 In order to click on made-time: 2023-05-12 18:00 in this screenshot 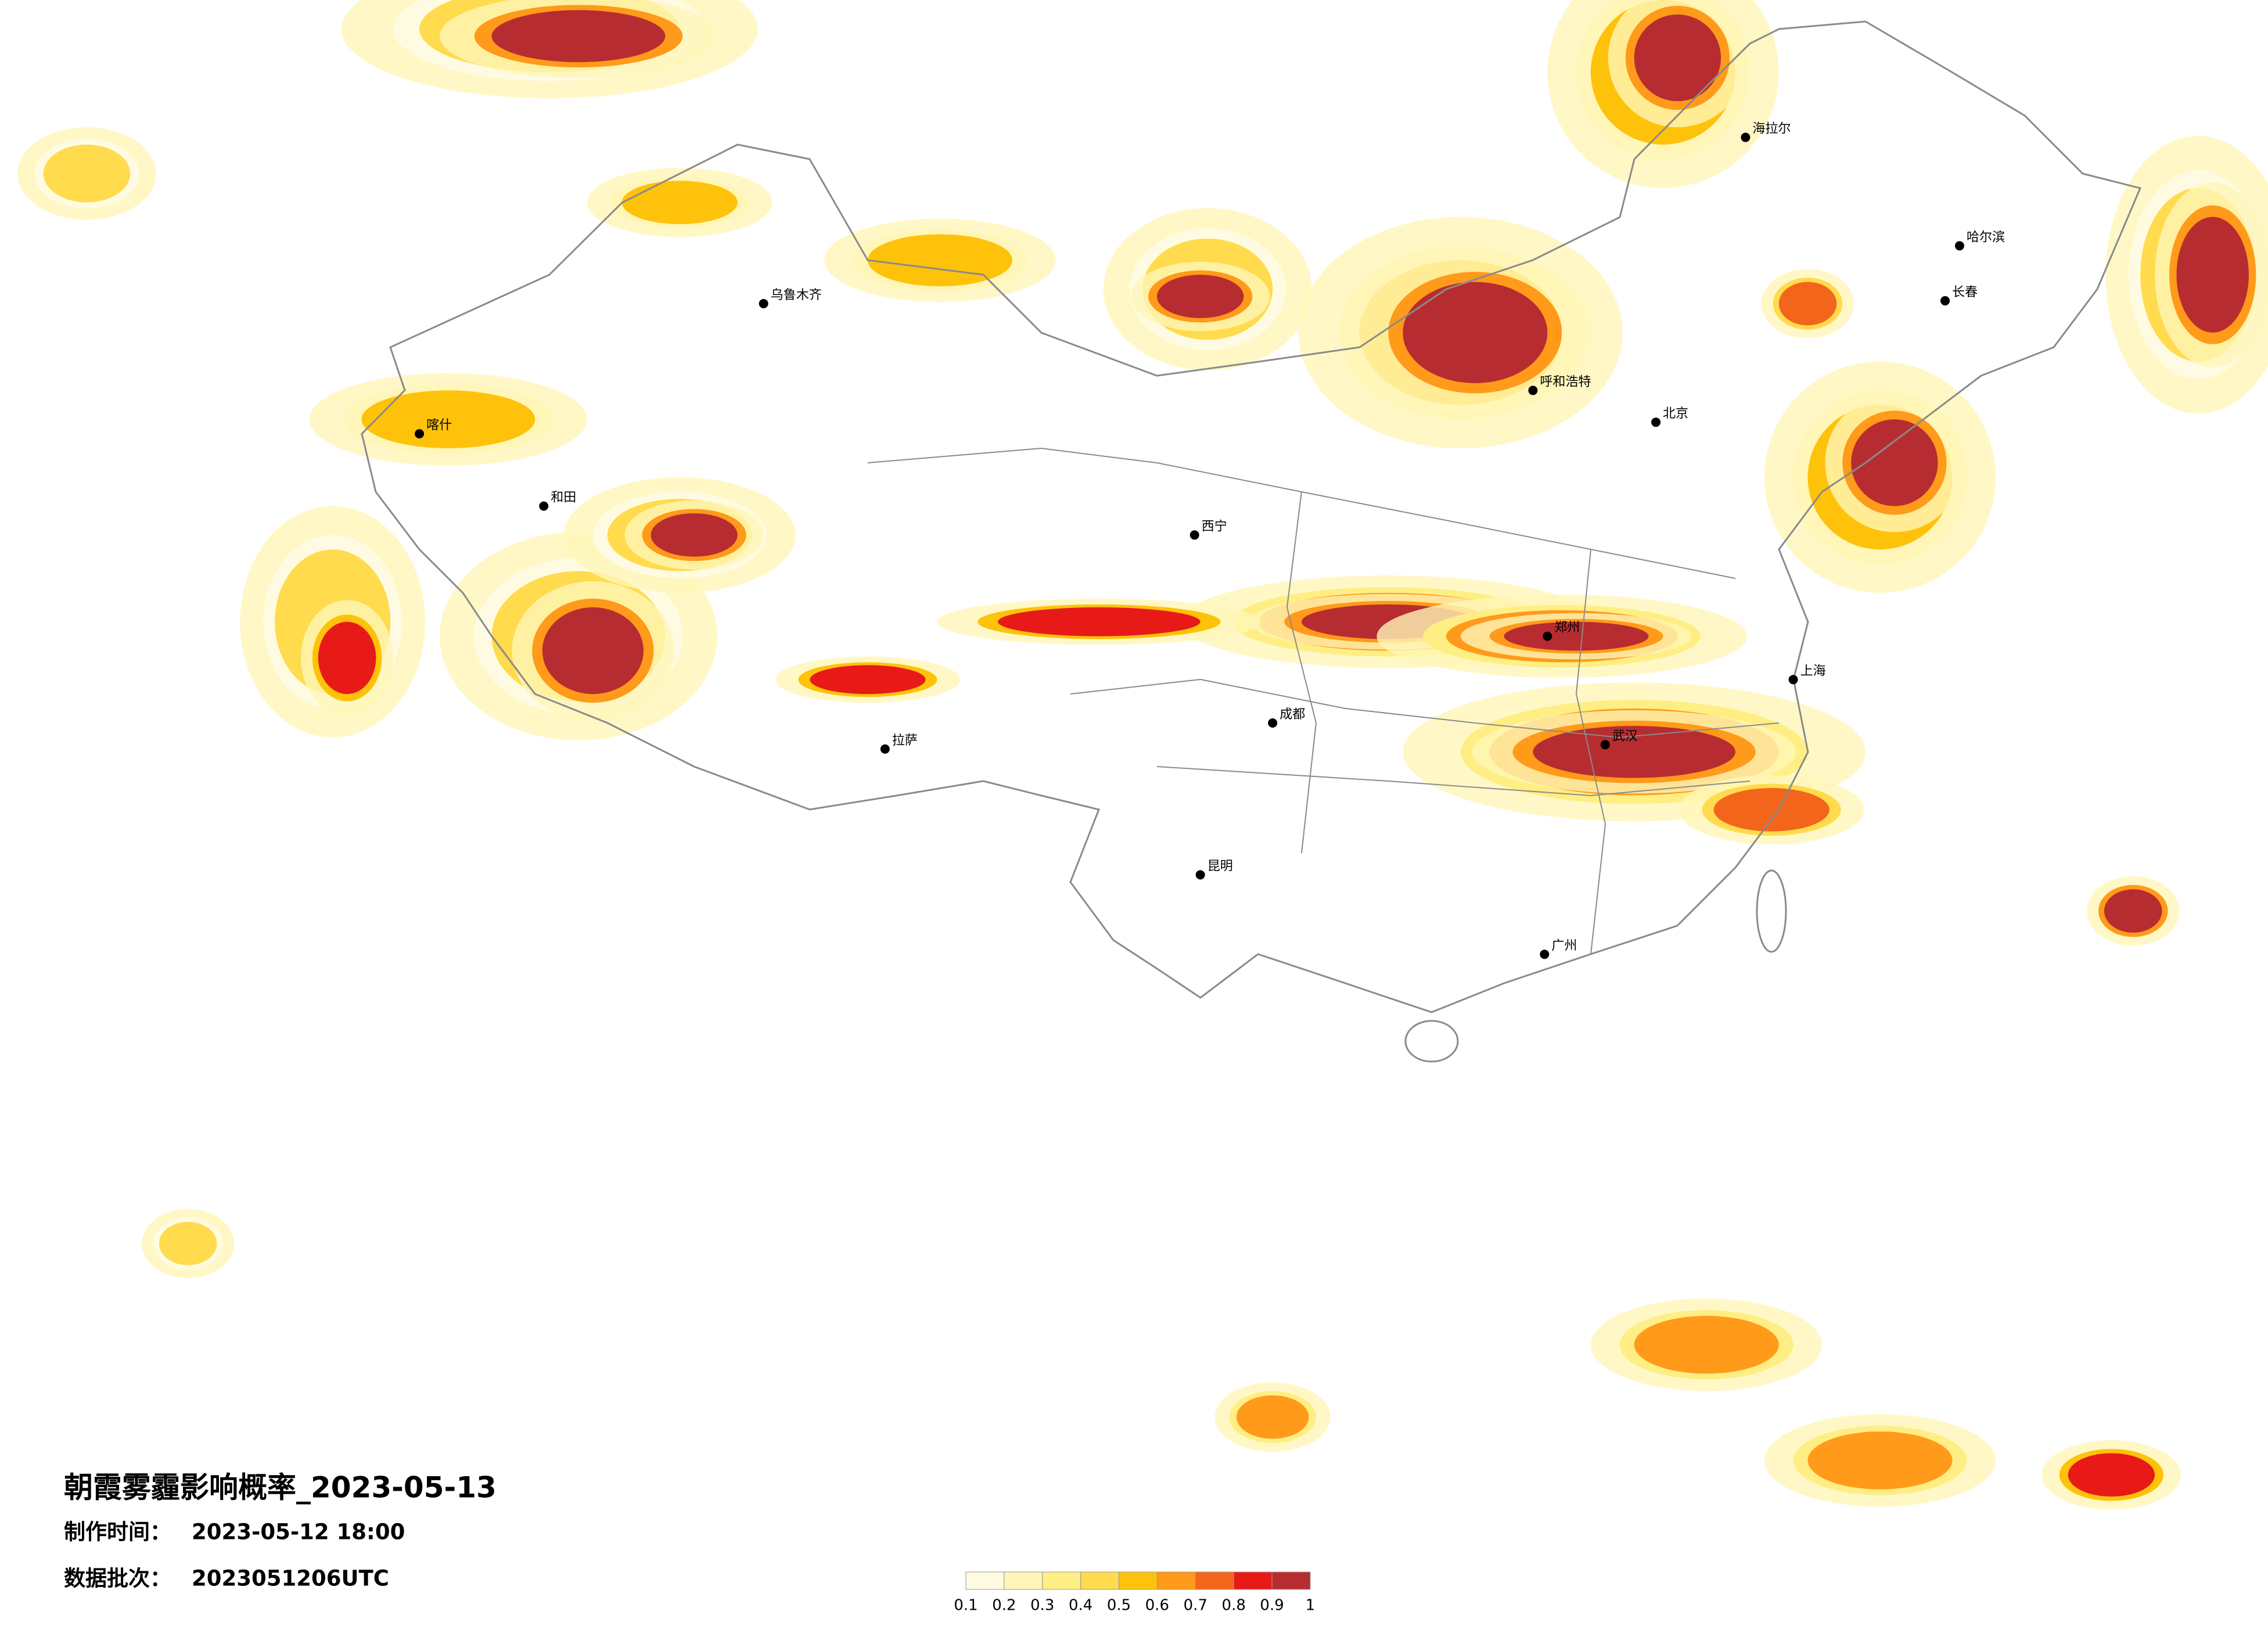, I will do `click(298, 1532)`.